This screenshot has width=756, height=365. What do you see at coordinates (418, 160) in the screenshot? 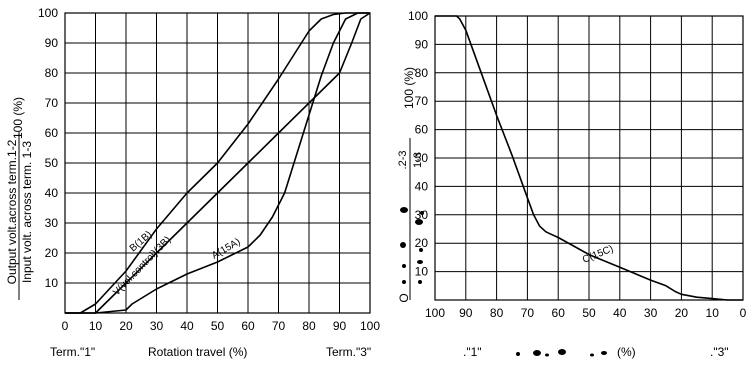
I see `y-fraction-bottom: 1-3` at bounding box center [418, 160].